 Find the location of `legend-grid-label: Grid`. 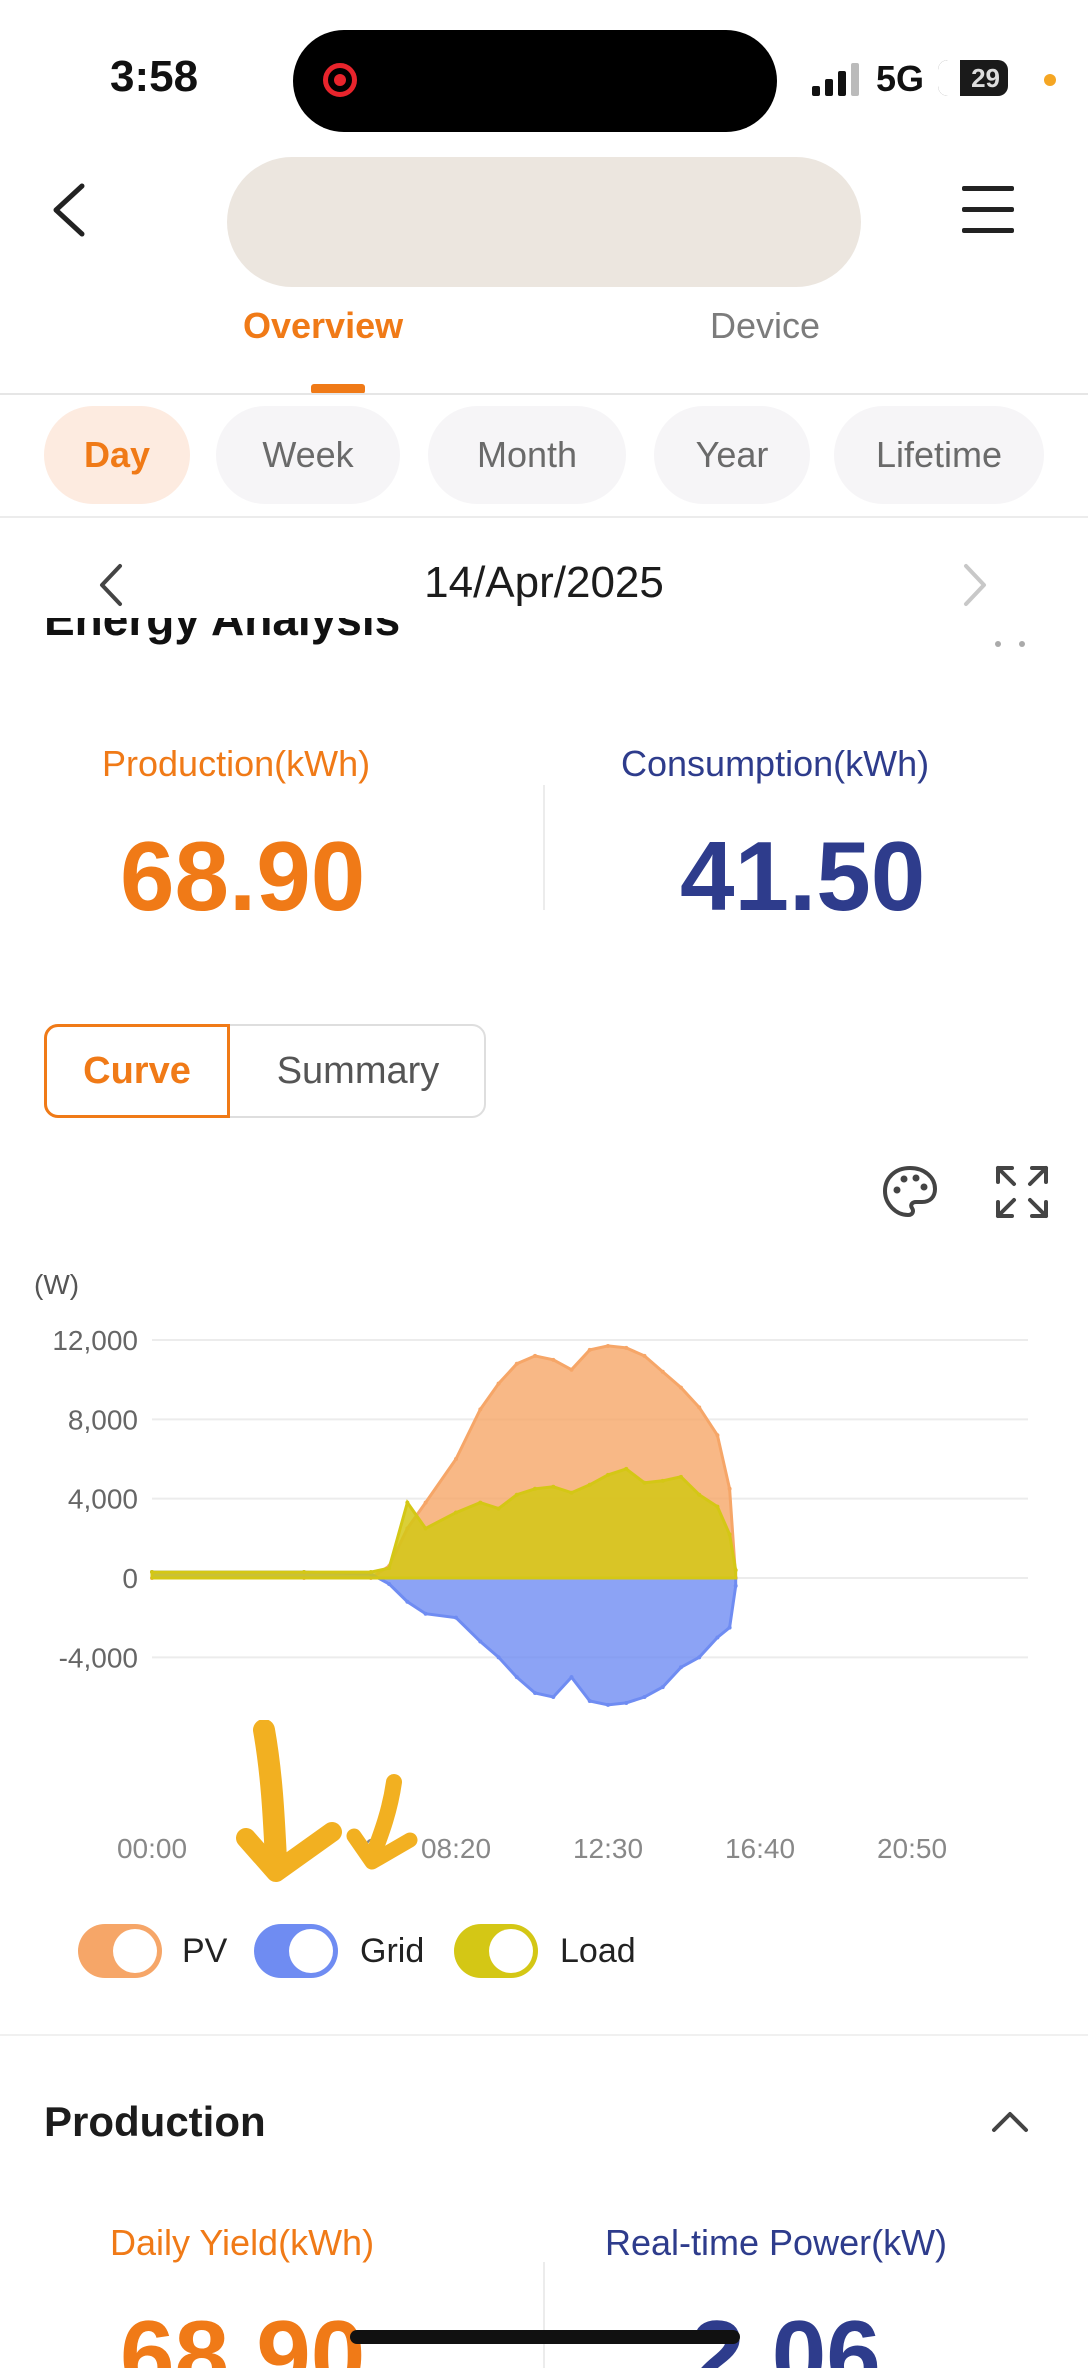

legend-grid-label: Grid is located at coordinates (392, 1951).